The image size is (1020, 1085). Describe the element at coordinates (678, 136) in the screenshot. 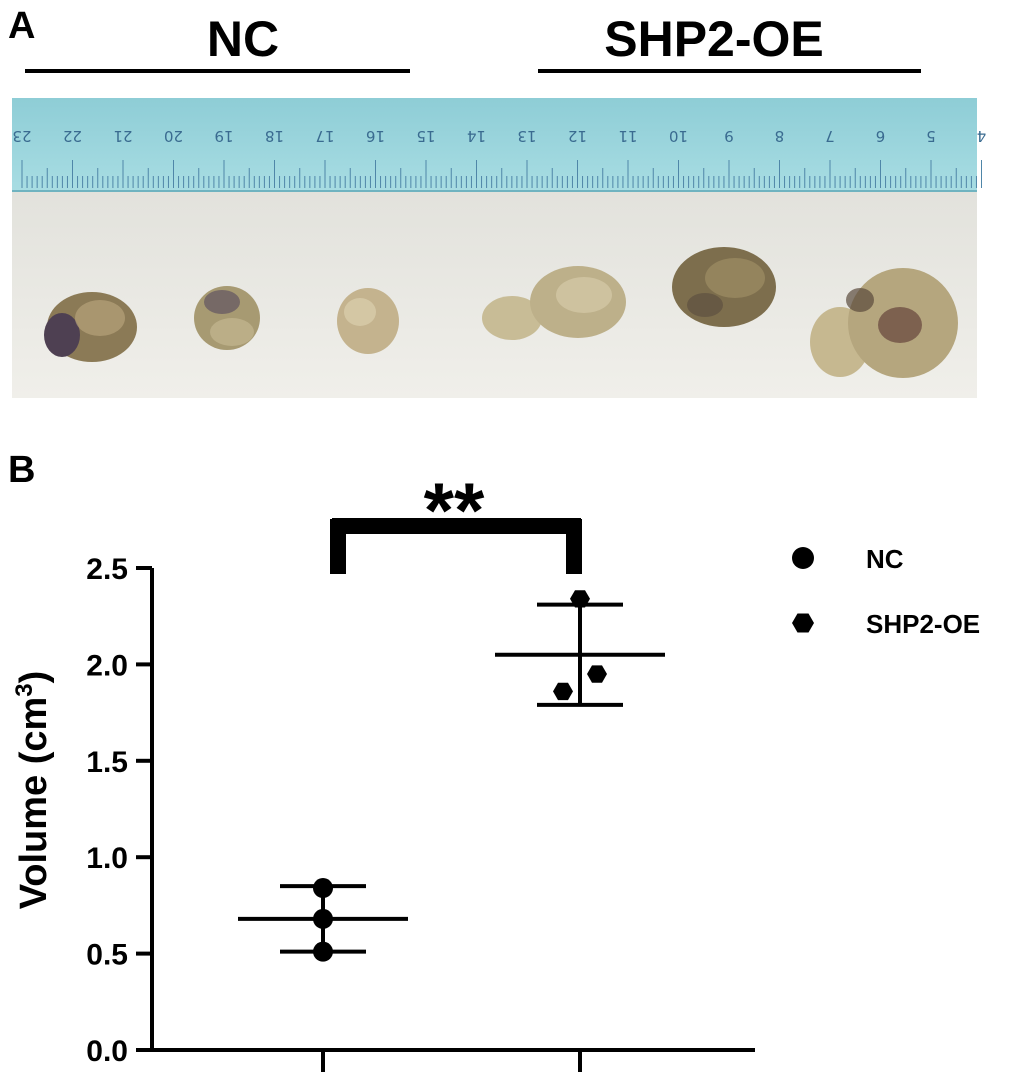

I see `ruler-number: 10` at that location.